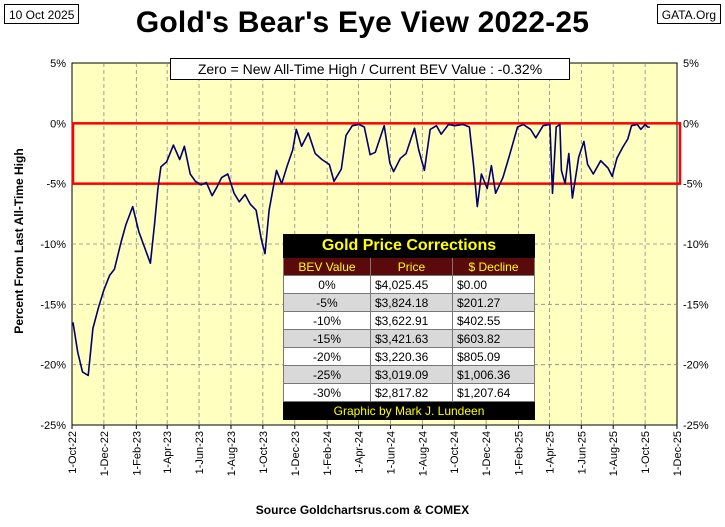  What do you see at coordinates (582, 452) in the screenshot?
I see `x-tick-label: 1-Jun-25` at bounding box center [582, 452].